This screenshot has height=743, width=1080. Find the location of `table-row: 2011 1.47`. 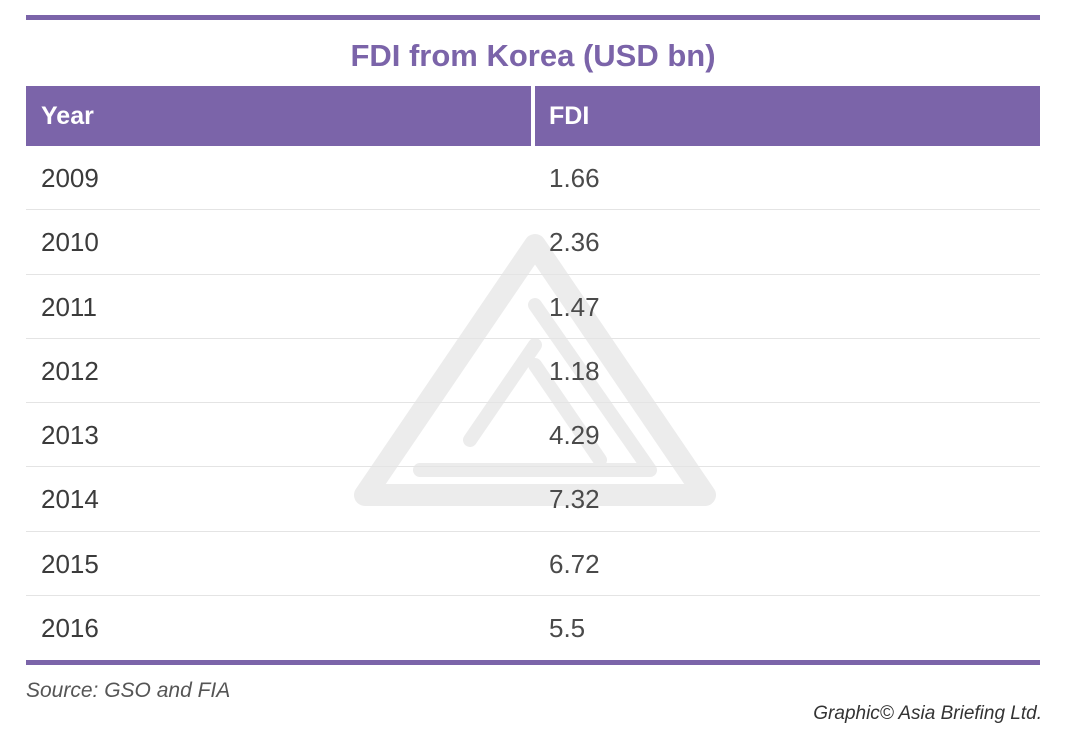

table-row: 2011 1.47 is located at coordinates (533, 307).